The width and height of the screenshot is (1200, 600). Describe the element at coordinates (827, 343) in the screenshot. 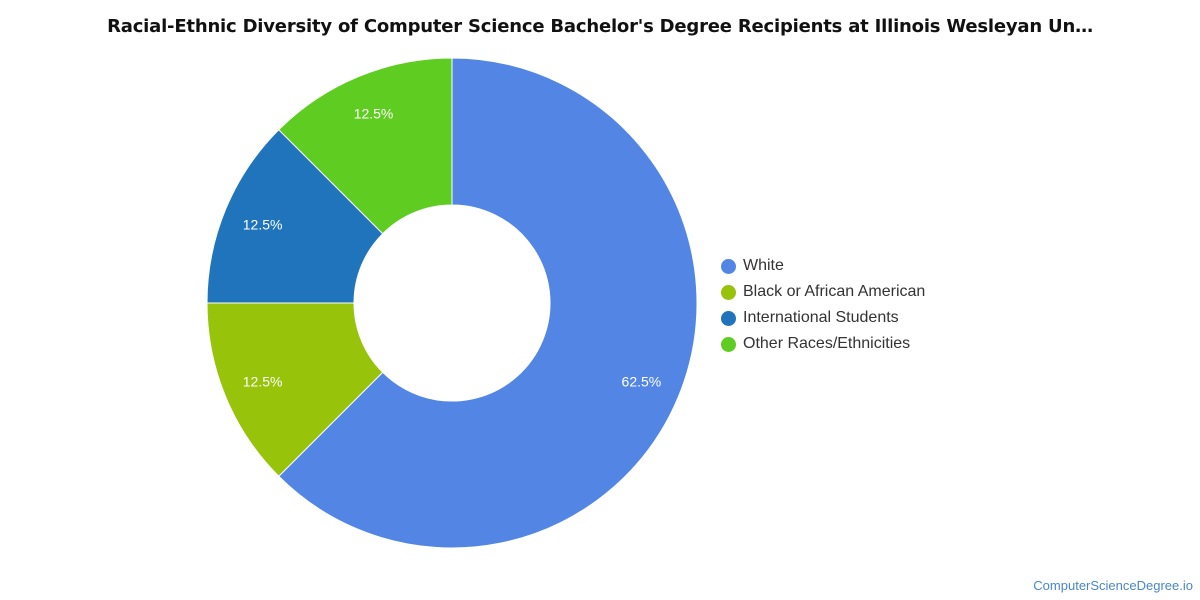

I see `legend-label: Other Races/Ethnicities` at that location.